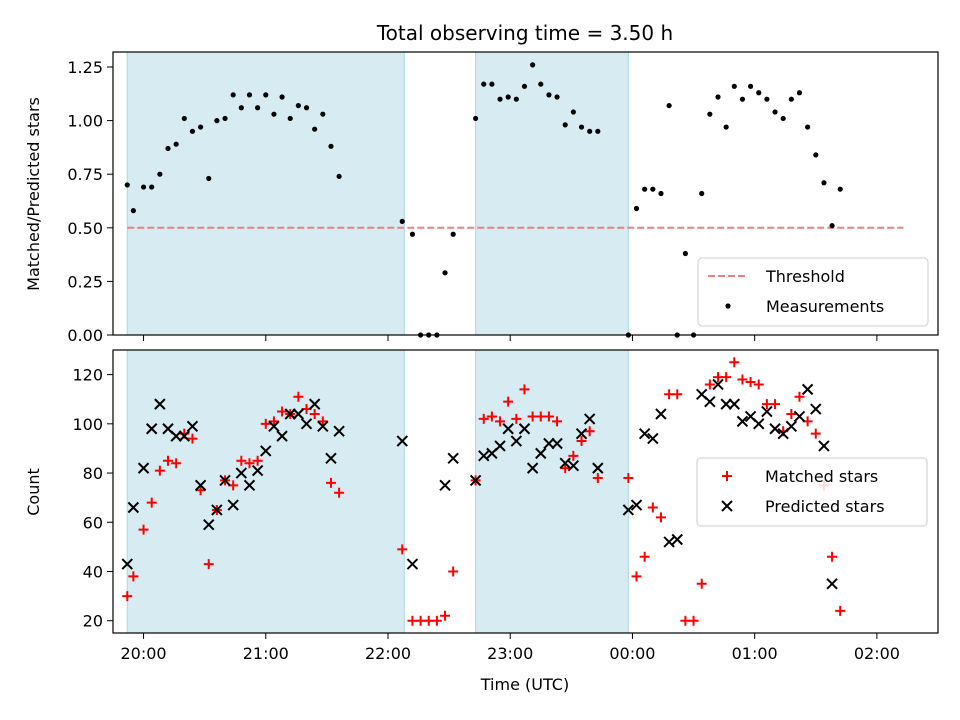 Image resolution: width=960 pixels, height=720 pixels. Describe the element at coordinates (524, 684) in the screenshot. I see `x-axis-label: Time (UTC)` at that location.